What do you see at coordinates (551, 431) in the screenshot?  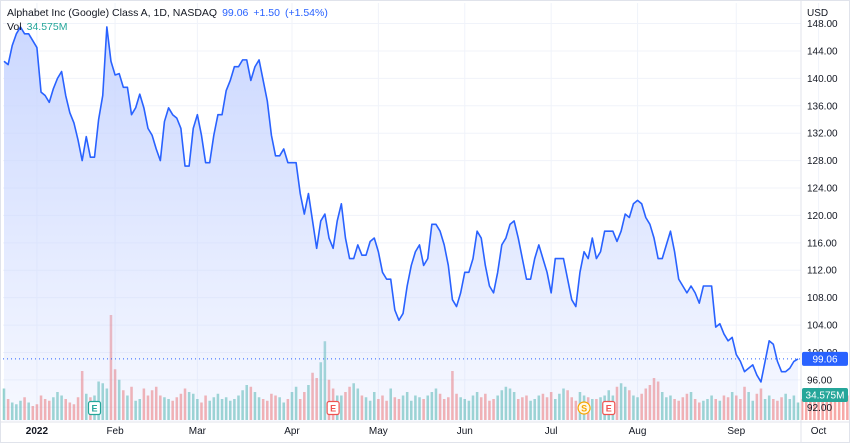 I see `time-tick-label: Jul` at bounding box center [551, 431].